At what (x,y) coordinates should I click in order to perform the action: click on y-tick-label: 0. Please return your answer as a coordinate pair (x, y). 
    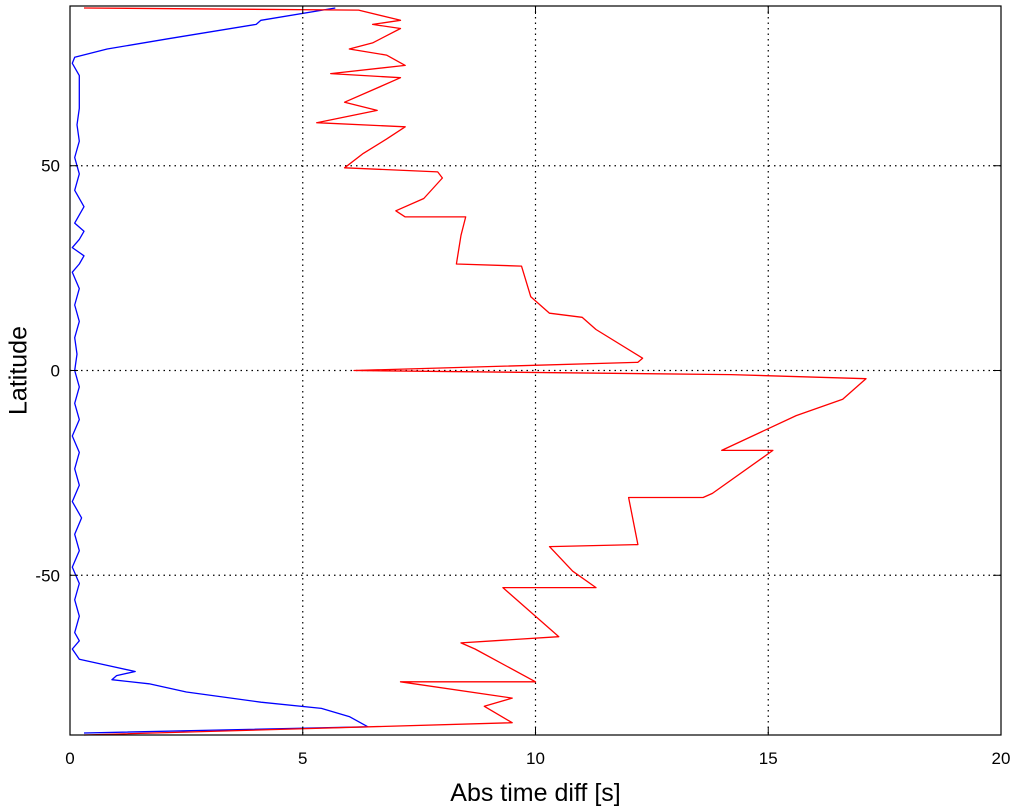
    Looking at the image, I should click on (55, 371).